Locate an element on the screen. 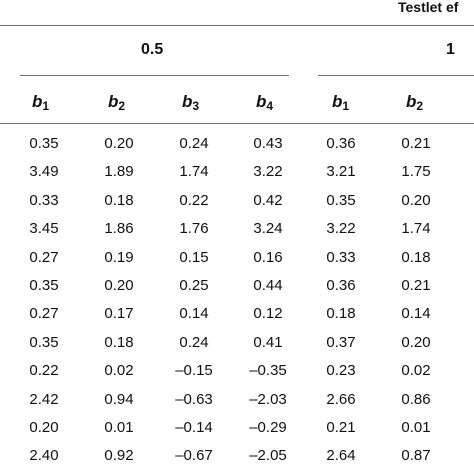  col-header-b2: b2 is located at coordinates (117, 102).